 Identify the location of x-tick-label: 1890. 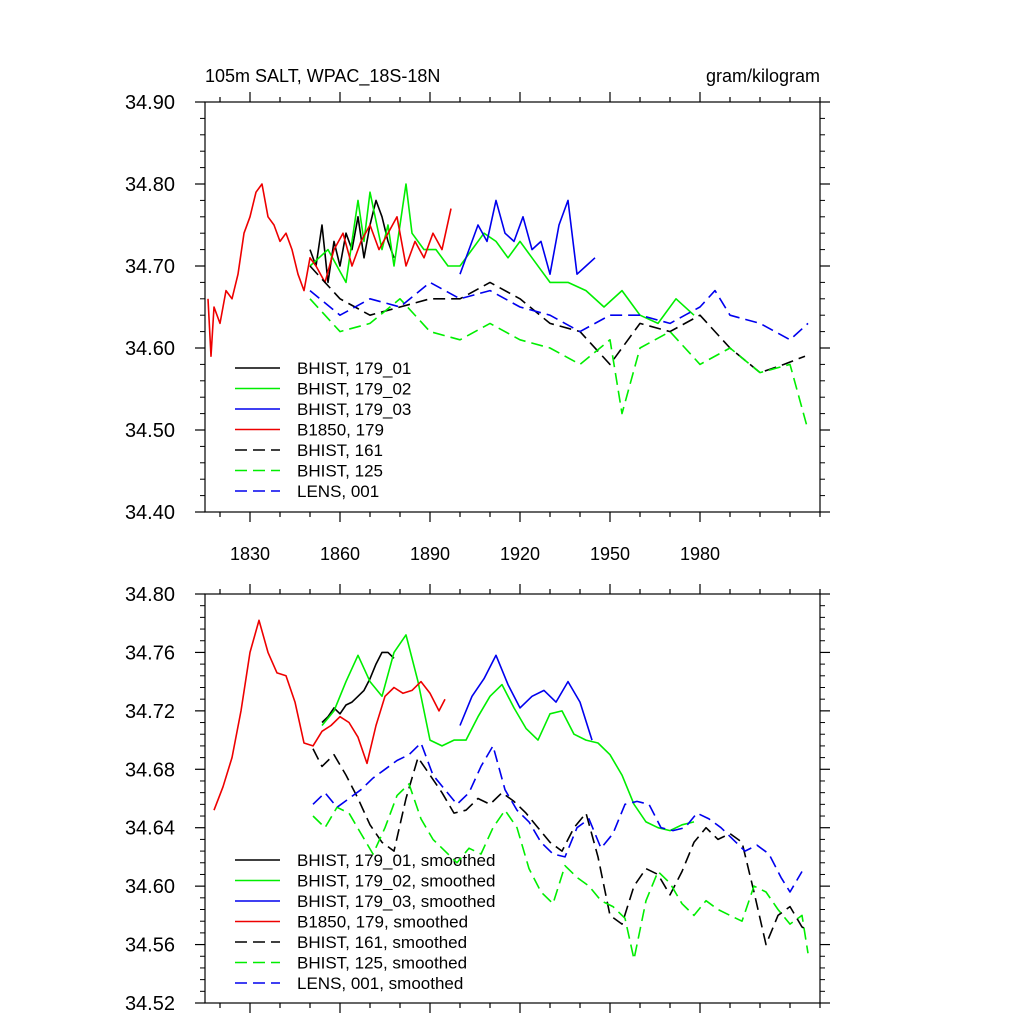
(430, 554).